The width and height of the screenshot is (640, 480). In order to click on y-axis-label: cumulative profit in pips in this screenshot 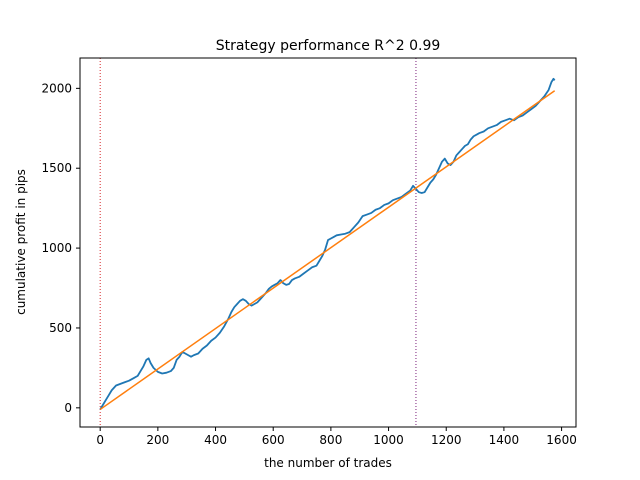, I will do `click(21, 242)`.